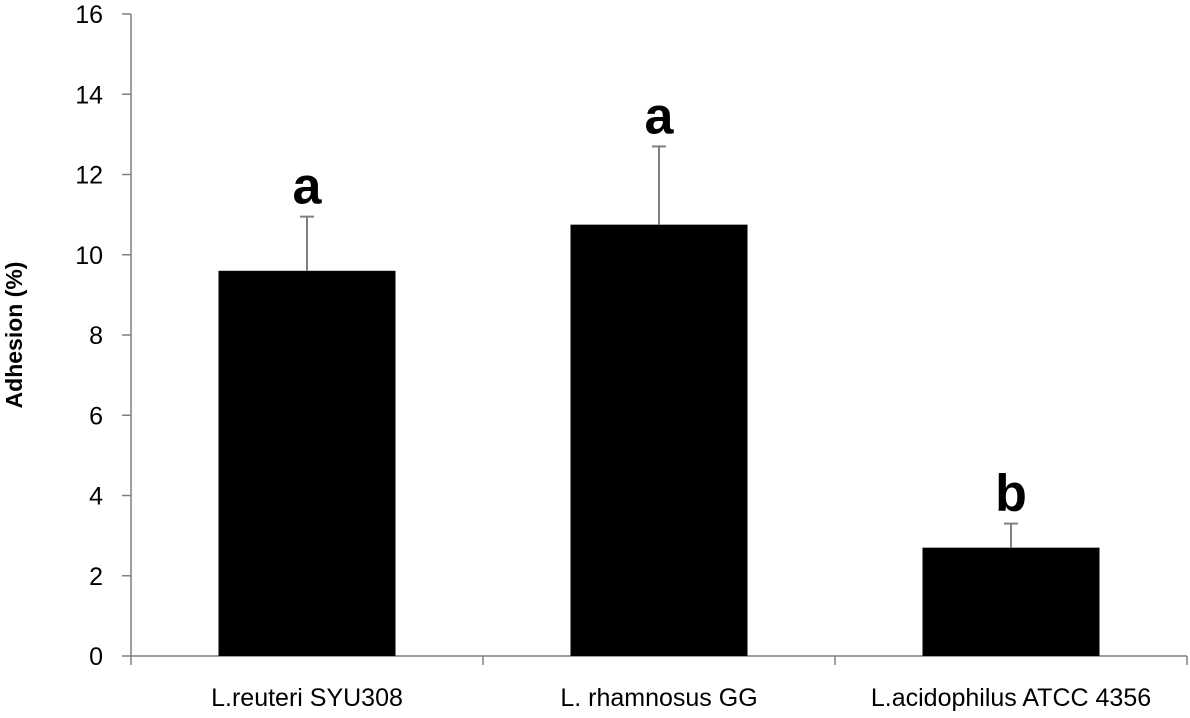 The image size is (1190, 718). What do you see at coordinates (658, 698) in the screenshot?
I see `x-tick-label: L. rhamnosus GG` at bounding box center [658, 698].